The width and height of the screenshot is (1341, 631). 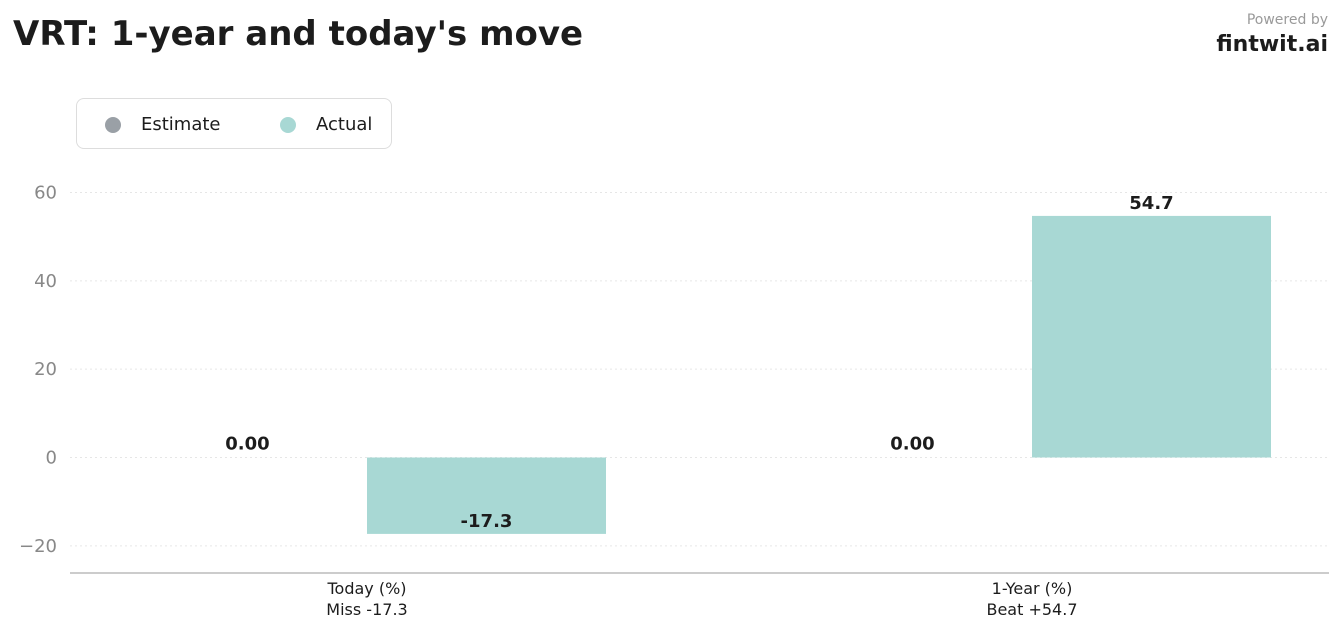 What do you see at coordinates (45, 281) in the screenshot?
I see `y-tick-label: 40` at bounding box center [45, 281].